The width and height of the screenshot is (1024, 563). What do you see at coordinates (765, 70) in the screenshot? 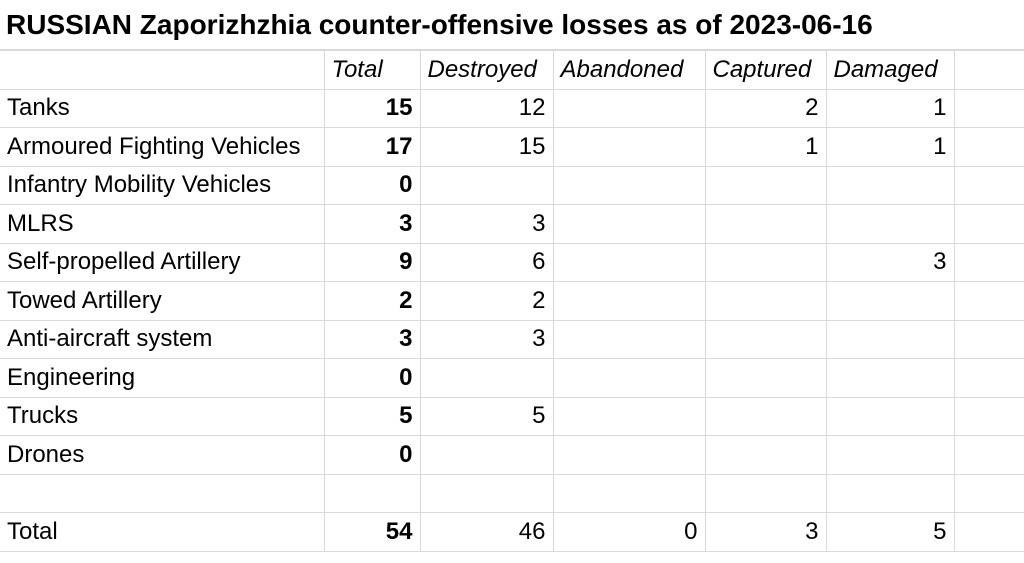
I see `column-header-captured: Captured` at bounding box center [765, 70].